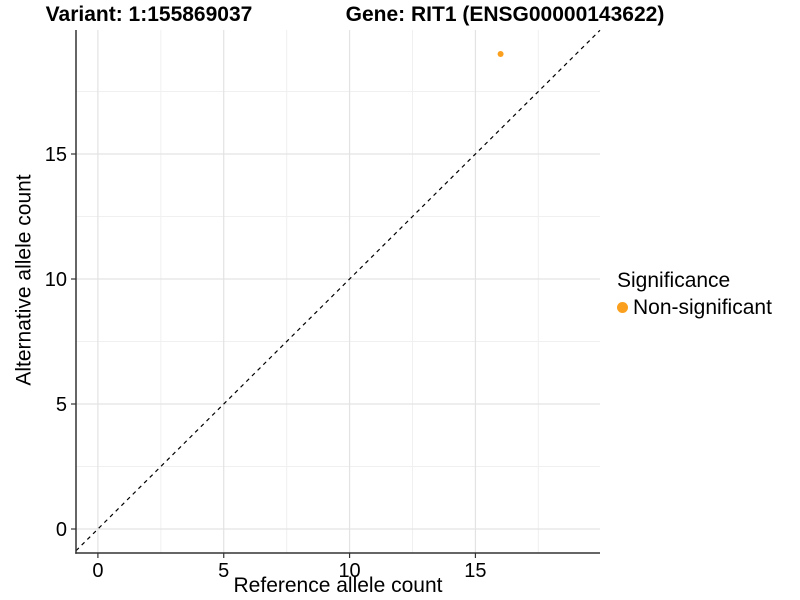  What do you see at coordinates (24, 280) in the screenshot?
I see `y-axis-title: Alternative allele count` at bounding box center [24, 280].